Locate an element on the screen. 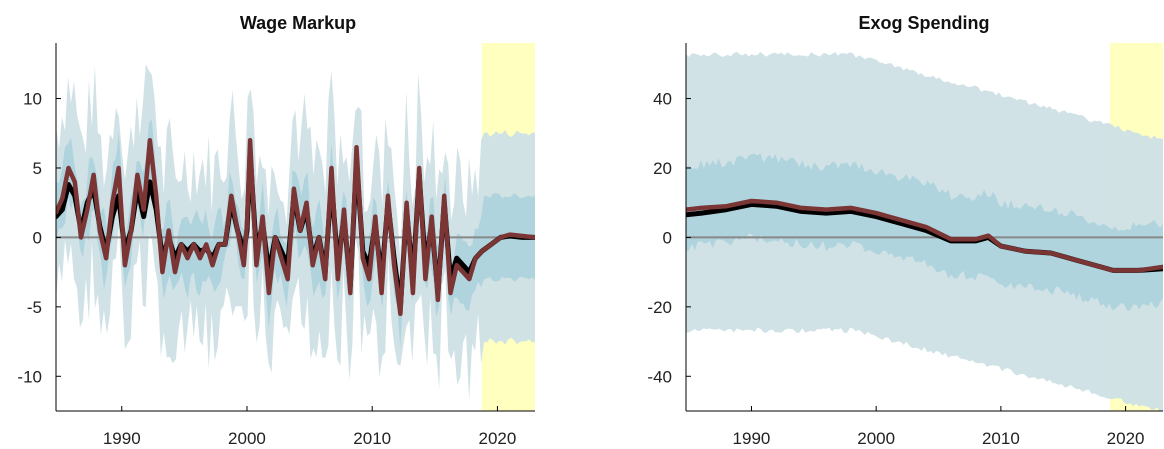 Image resolution: width=1164 pixels, height=449 pixels. y-tick-label: -5 is located at coordinates (34, 307).